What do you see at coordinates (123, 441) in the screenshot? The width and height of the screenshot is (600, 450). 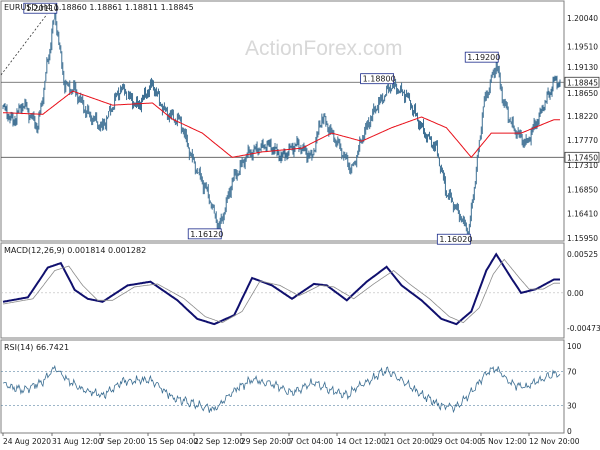 I see `x-tick-label: 7 Sep 20:00` at bounding box center [123, 441].